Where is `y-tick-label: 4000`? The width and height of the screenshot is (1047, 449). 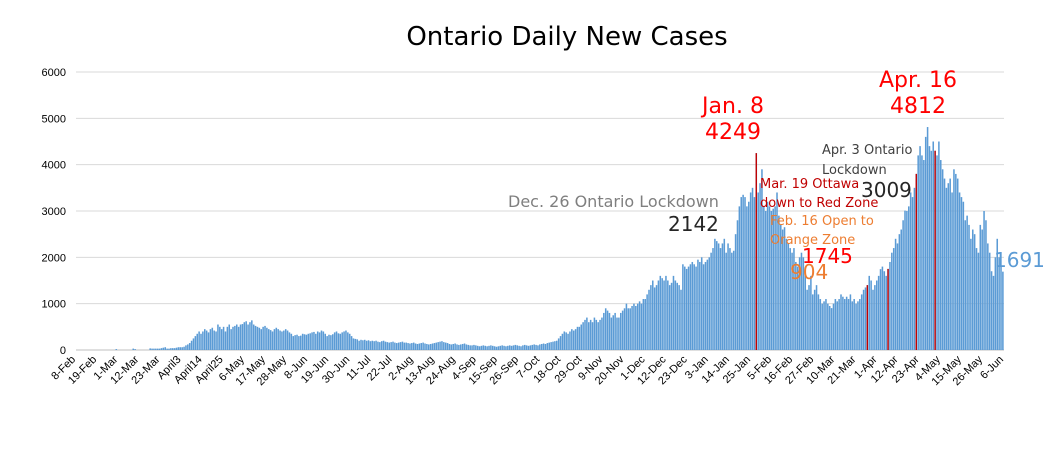
y-tick-label: 4000 is located at coordinates (54, 166).